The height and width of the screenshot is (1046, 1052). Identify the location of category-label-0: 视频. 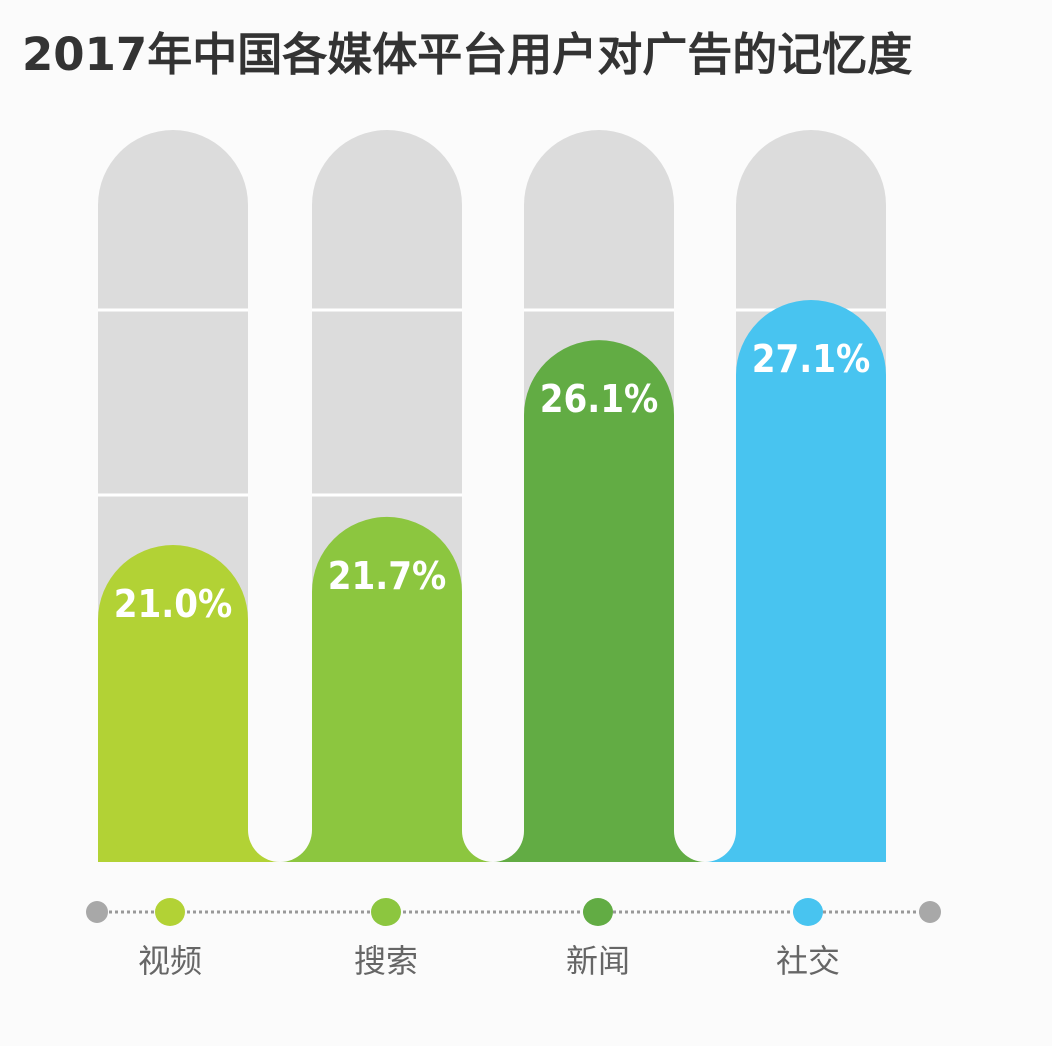
(170, 961).